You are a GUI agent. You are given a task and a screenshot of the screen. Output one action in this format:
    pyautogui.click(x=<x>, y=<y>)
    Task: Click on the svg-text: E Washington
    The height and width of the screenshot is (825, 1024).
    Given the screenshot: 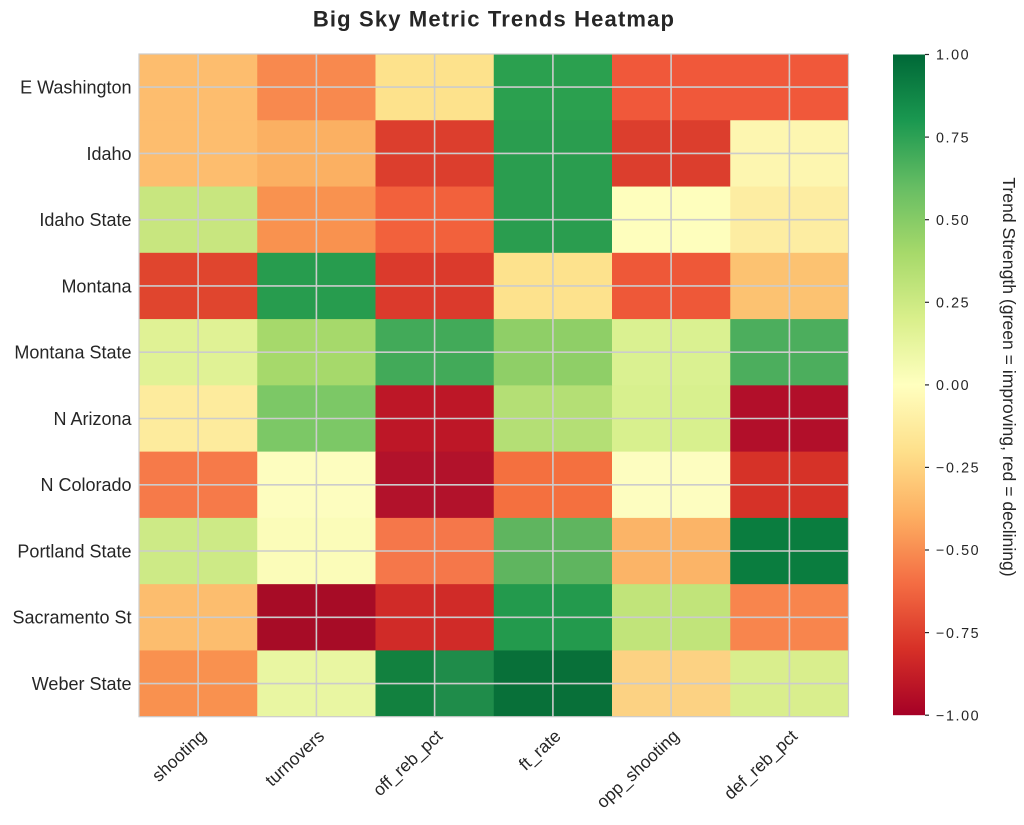 What is the action you would take?
    pyautogui.click(x=75, y=88)
    